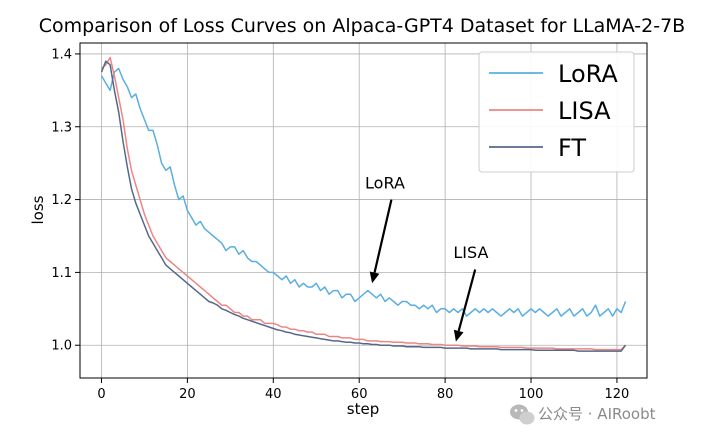 The height and width of the screenshot is (444, 725). Describe the element at coordinates (458, 335) in the screenshot. I see `annotation-arrowhead-lisa` at that location.